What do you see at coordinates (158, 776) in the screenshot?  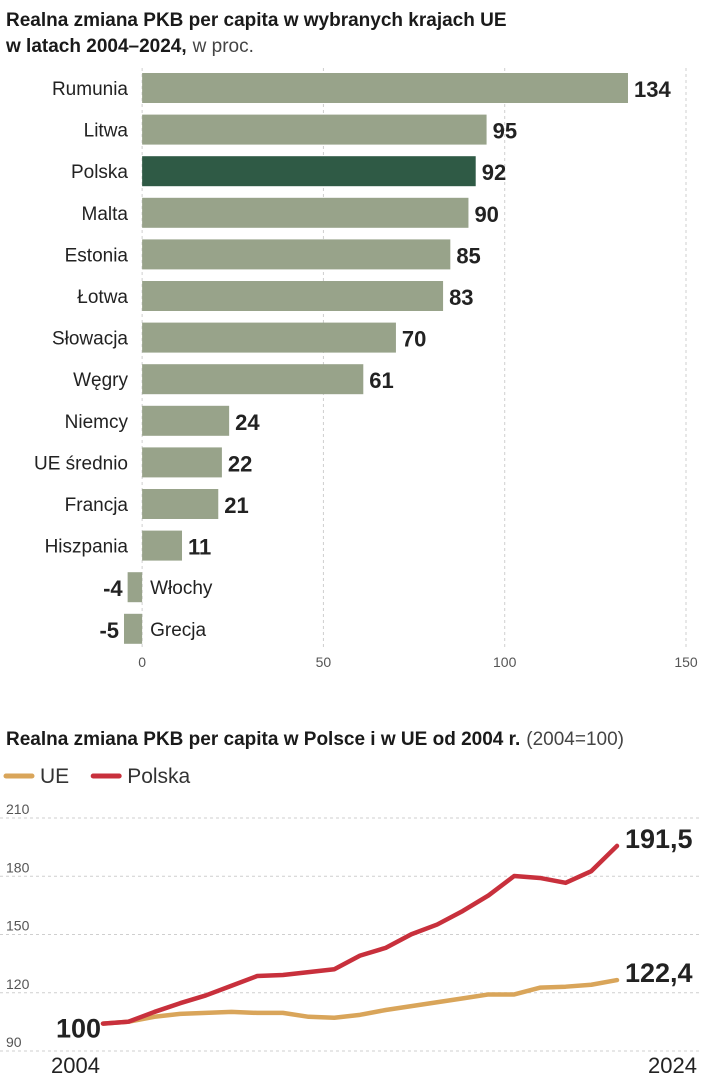 I see `legend-label: Polska` at bounding box center [158, 776].